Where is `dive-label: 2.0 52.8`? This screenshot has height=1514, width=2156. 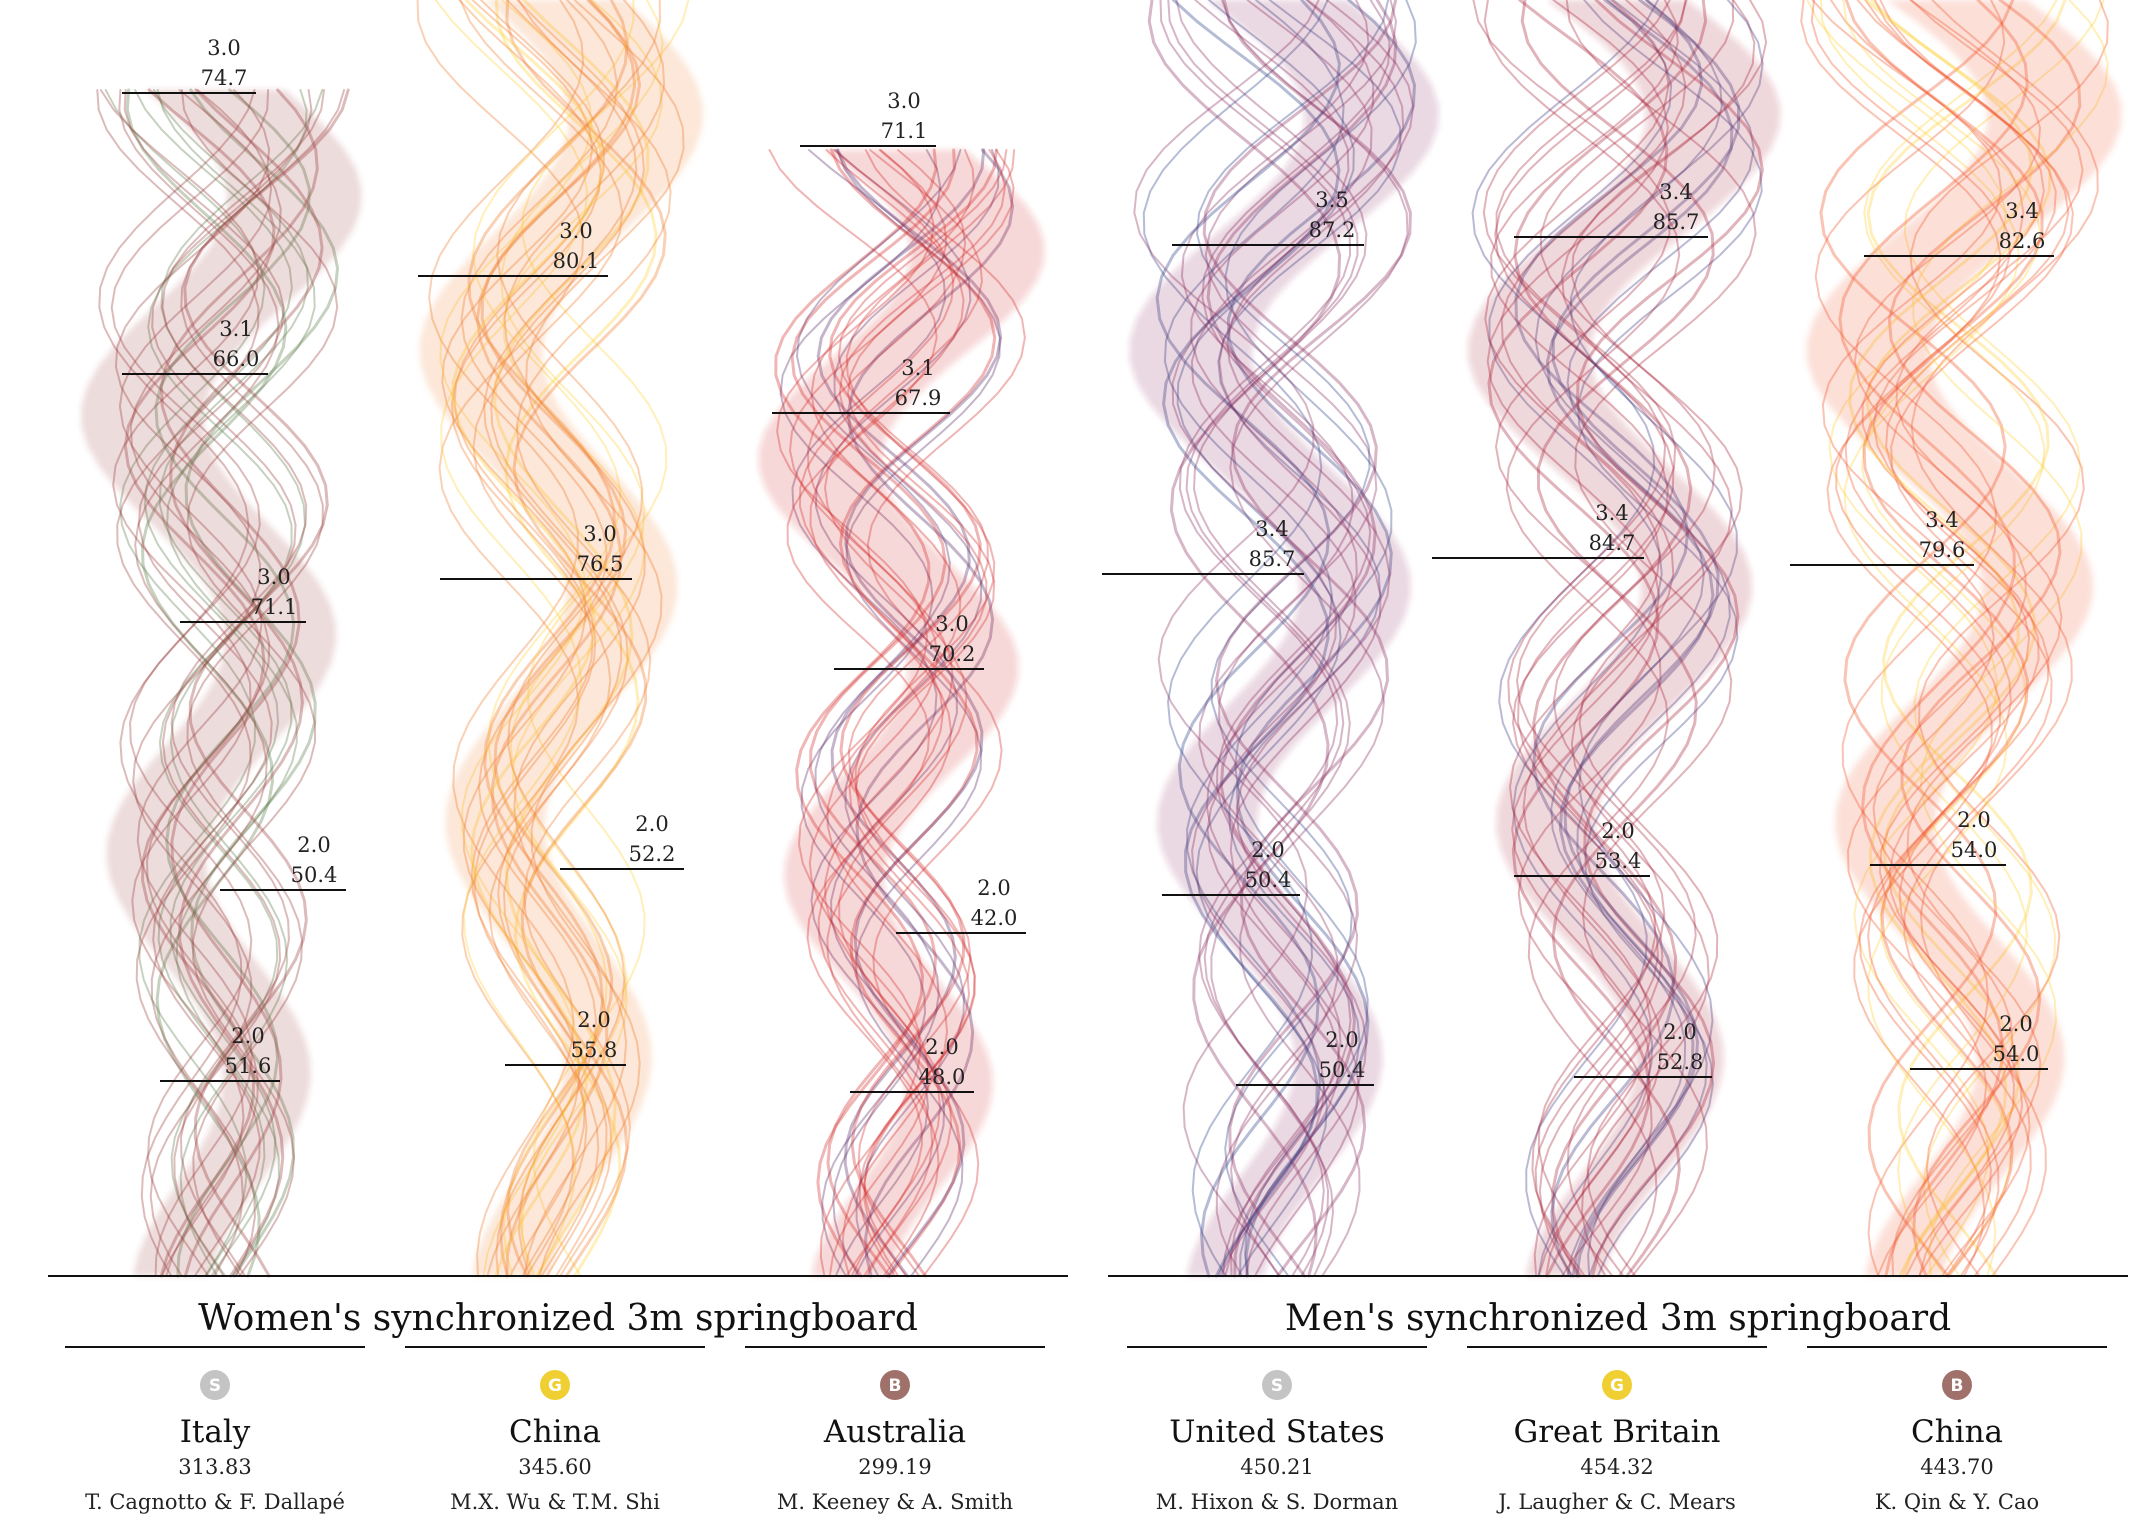 dive-label: 2.0 52.8 is located at coordinates (1643, 1049).